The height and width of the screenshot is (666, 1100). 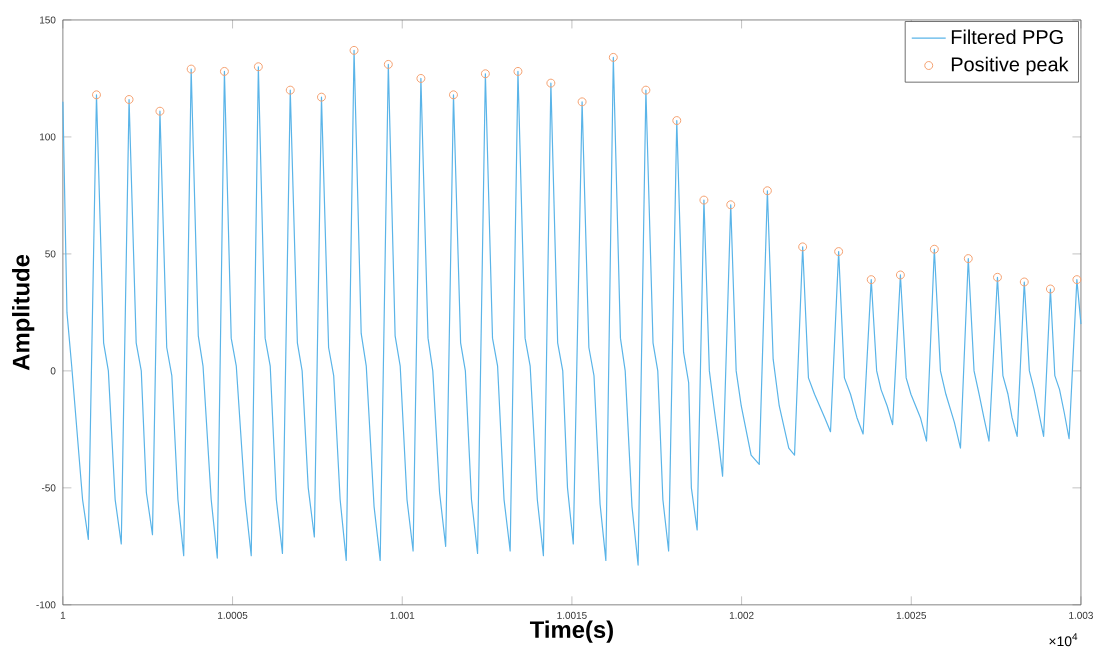 What do you see at coordinates (1010, 65) in the screenshot?
I see `legend-label: Positive peak` at bounding box center [1010, 65].